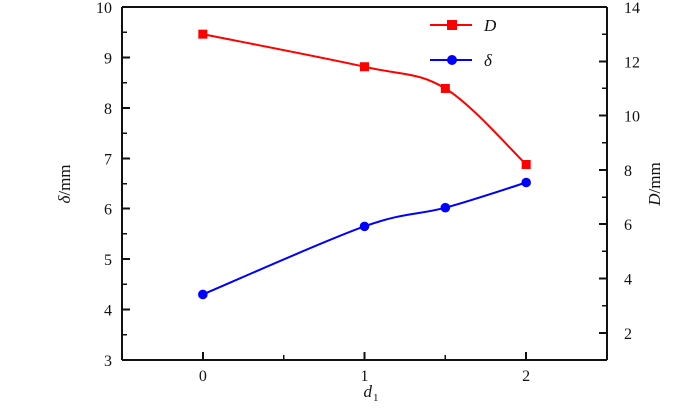 Image resolution: width=700 pixels, height=418 pixels. Describe the element at coordinates (632, 62) in the screenshot. I see `right-y-tick-label: 12` at that location.